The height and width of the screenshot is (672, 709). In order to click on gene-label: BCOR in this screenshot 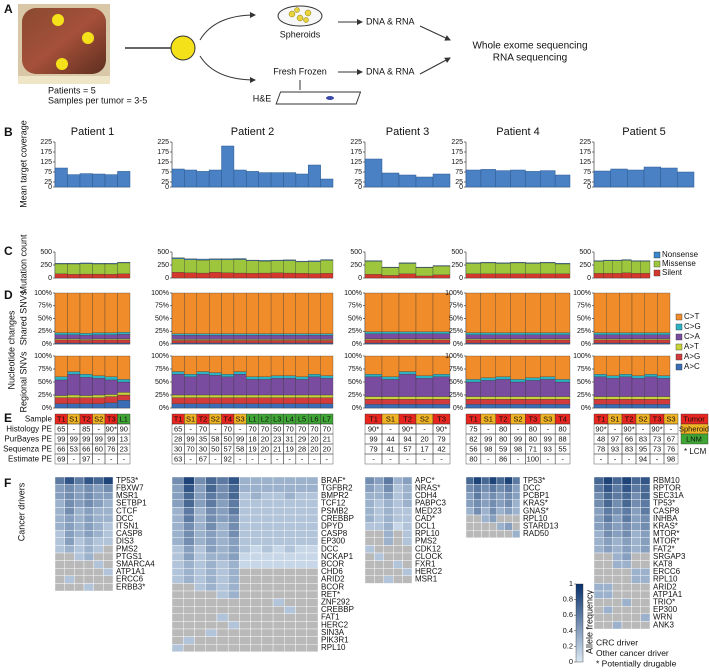, I will do `click(332, 586)`.